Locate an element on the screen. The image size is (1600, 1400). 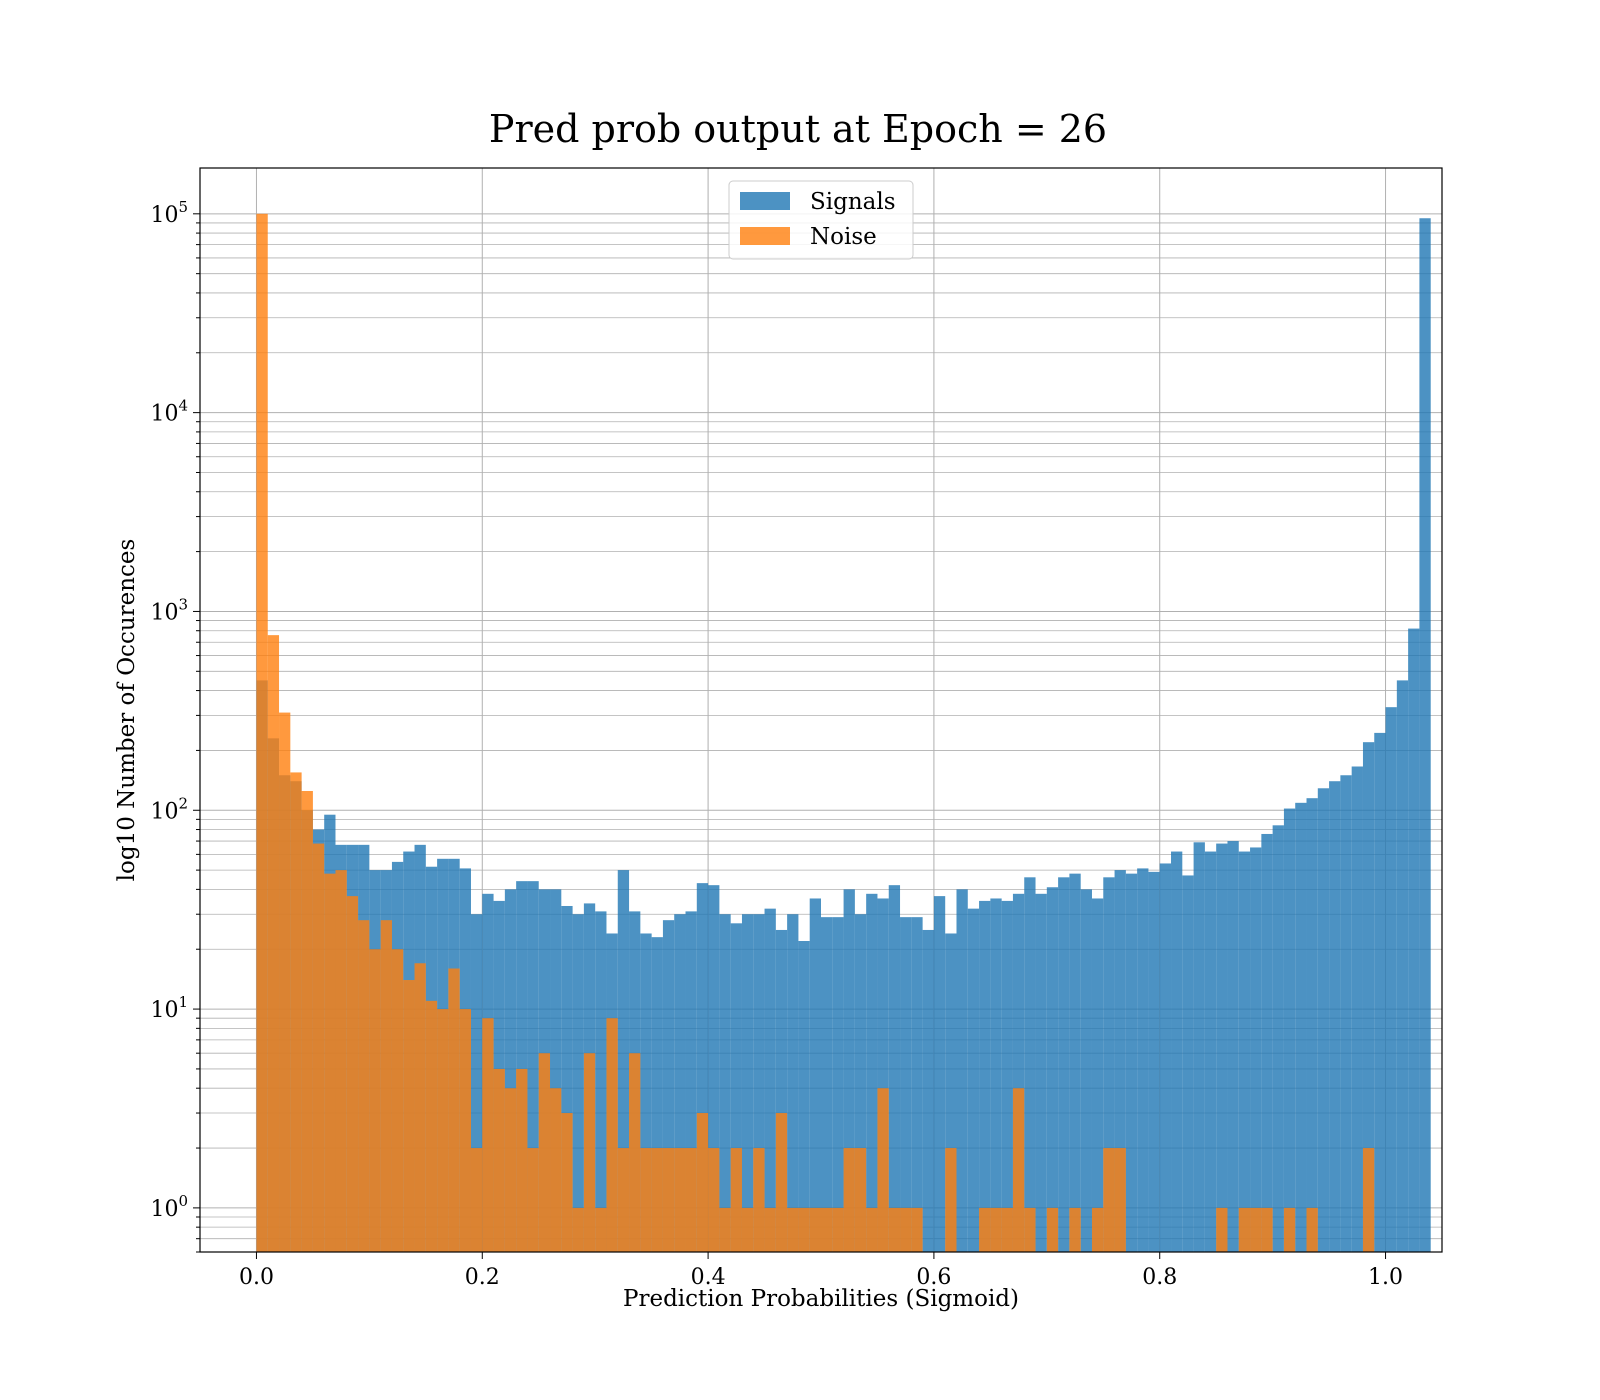
y-tick-label: 10⁴ is located at coordinates (169, 412).